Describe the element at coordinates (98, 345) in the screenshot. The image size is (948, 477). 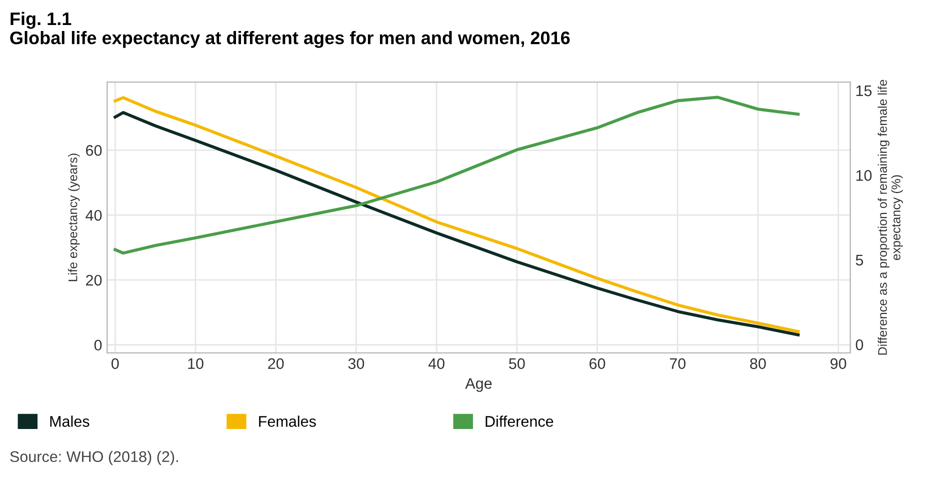
I see `y-tick-label: 0` at that location.